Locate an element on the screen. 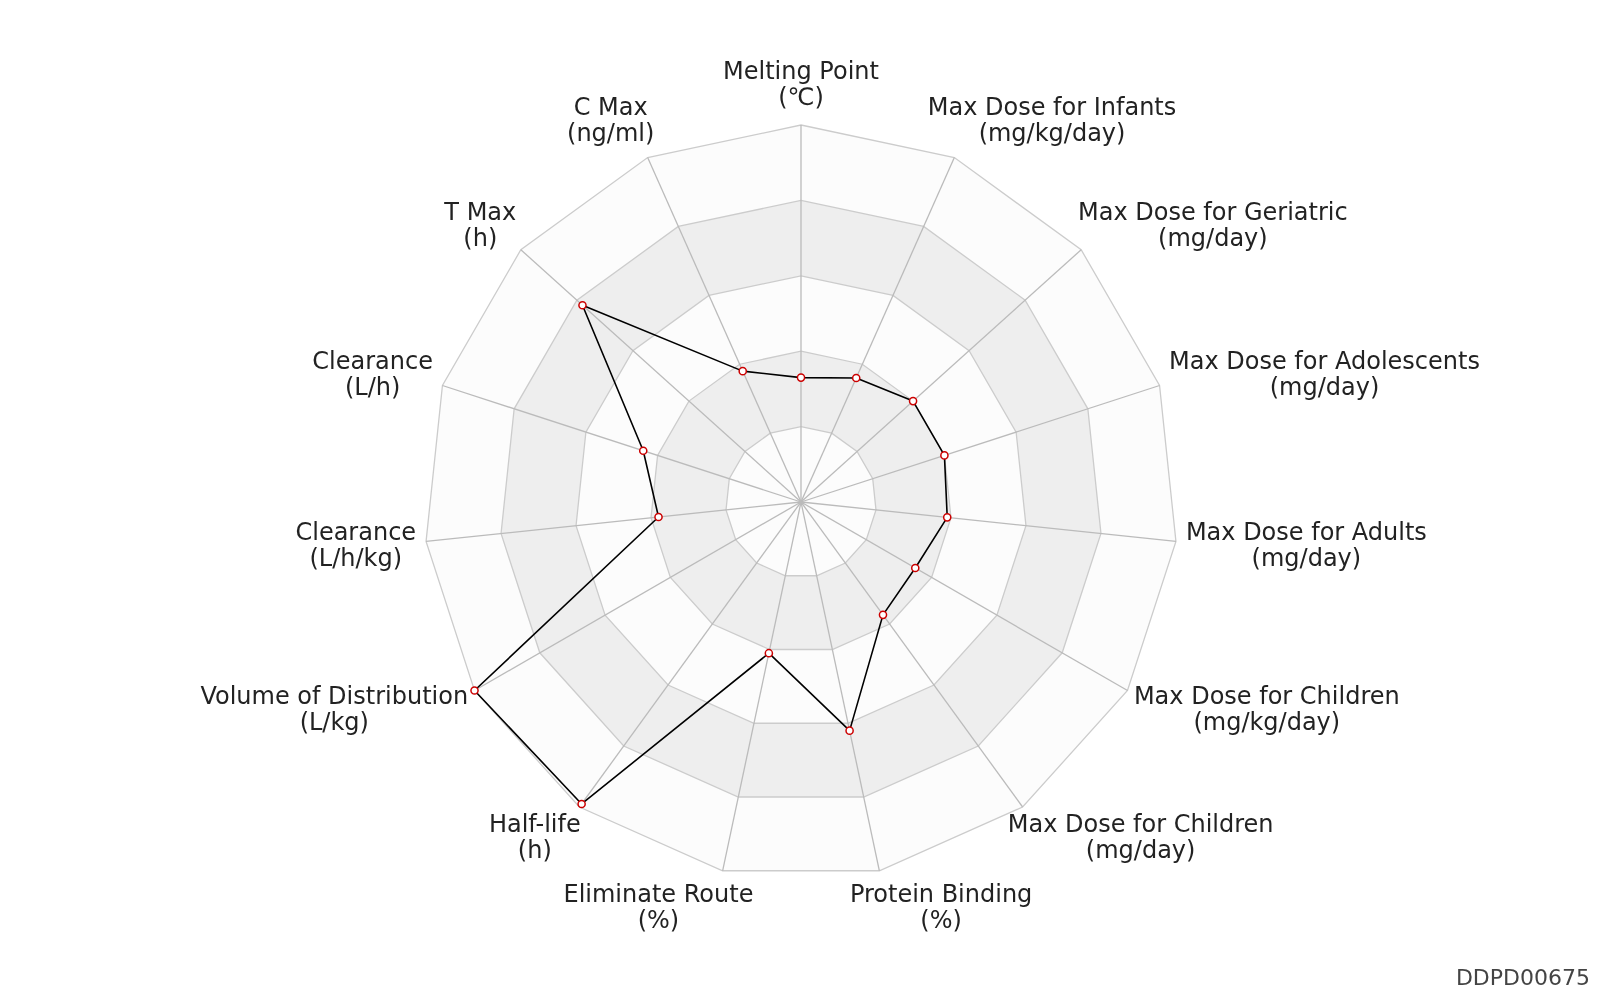 Image resolution: width=1600 pixels, height=1000 pixels. spoke-label: Max Dose for Geriatric (mg/day) is located at coordinates (1213, 224).